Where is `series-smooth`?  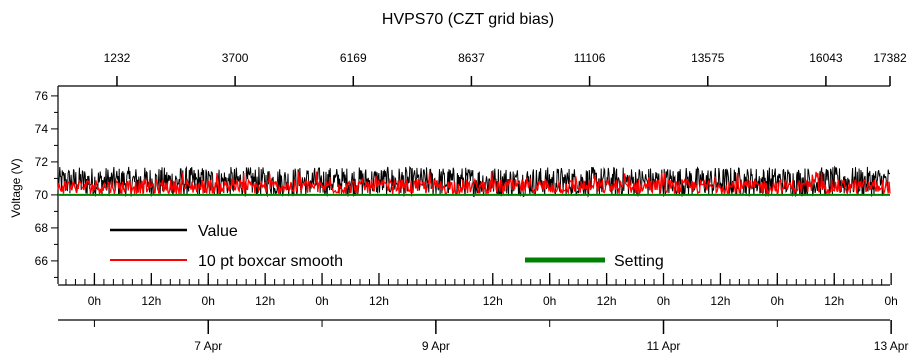 series-smooth is located at coordinates (474, 183).